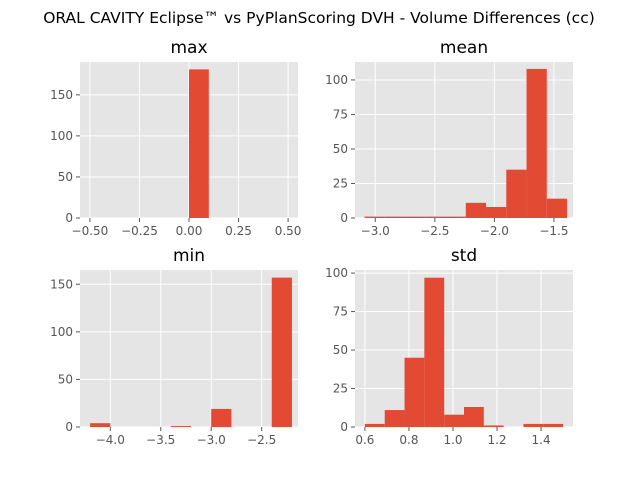 The width and height of the screenshot is (640, 480). What do you see at coordinates (553, 231) in the screenshot?
I see `x-tick-label: −1.5` at bounding box center [553, 231].